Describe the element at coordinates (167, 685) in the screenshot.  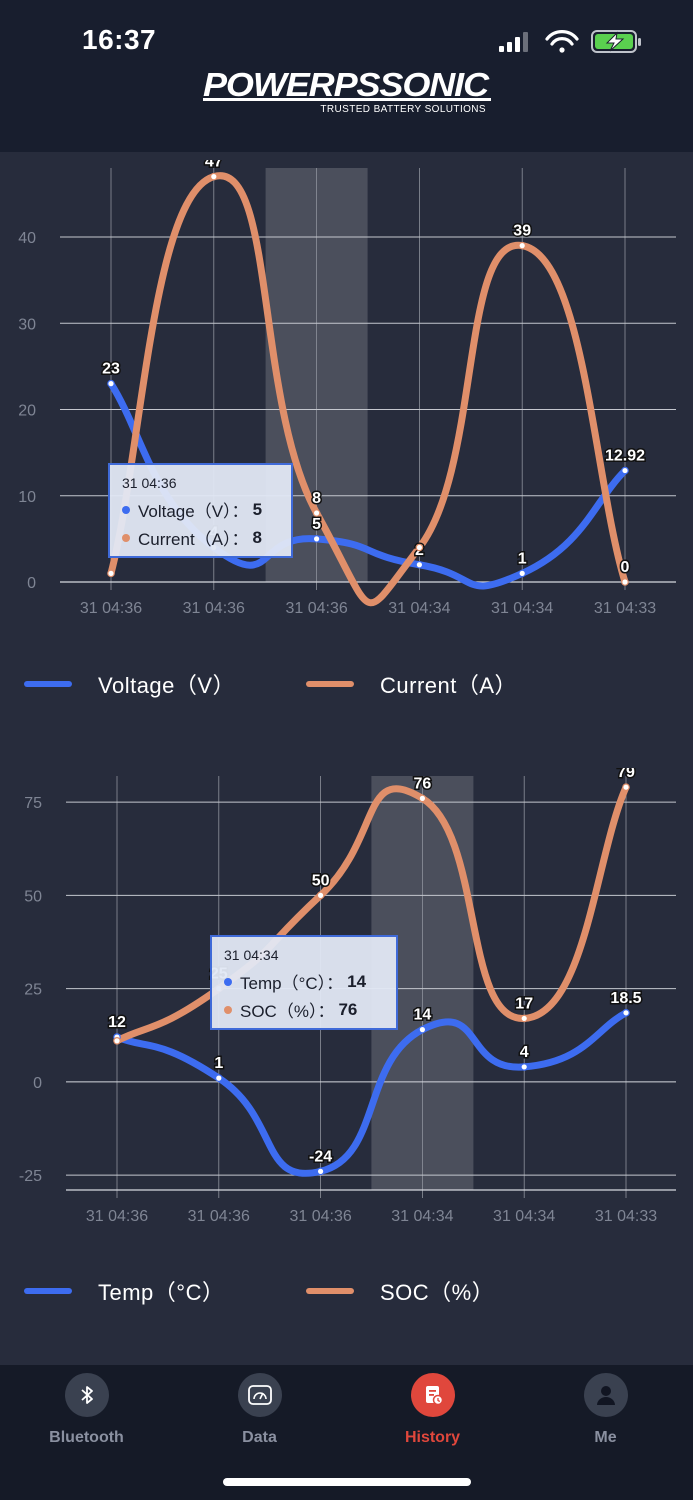
I see `legend-label: Voltage（V）` at that location.